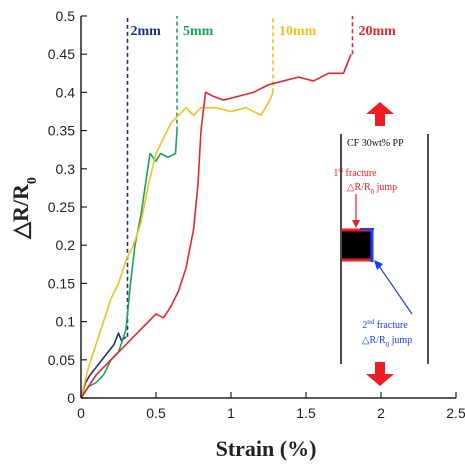 The image size is (465, 466). Describe the element at coordinates (359, 187) in the screenshot. I see `first-jump-main: △R/R` at that location.